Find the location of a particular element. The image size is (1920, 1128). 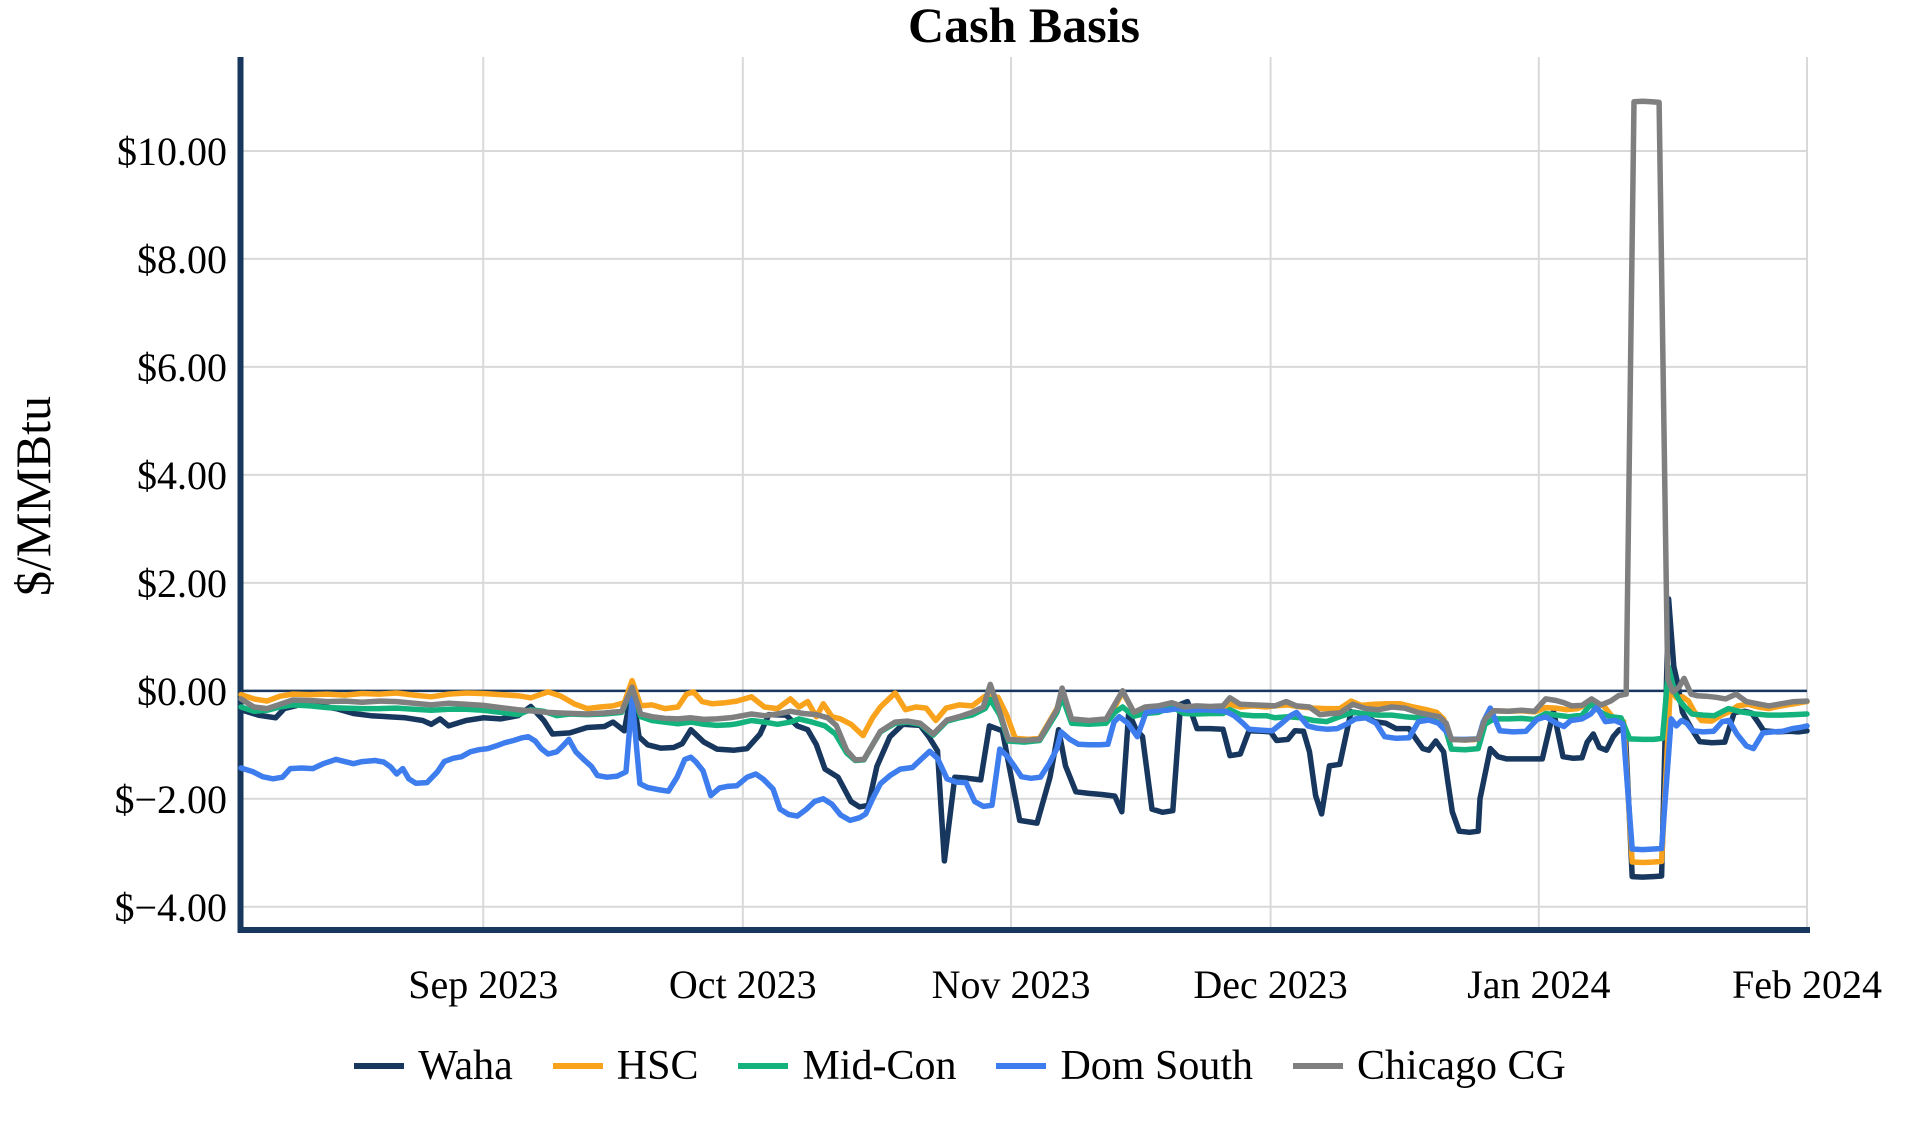

legend-label: HSC is located at coordinates (657, 1066).